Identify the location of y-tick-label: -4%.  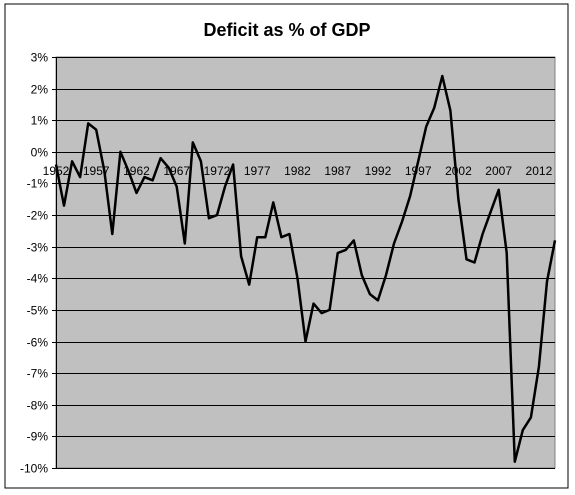
(38, 279).